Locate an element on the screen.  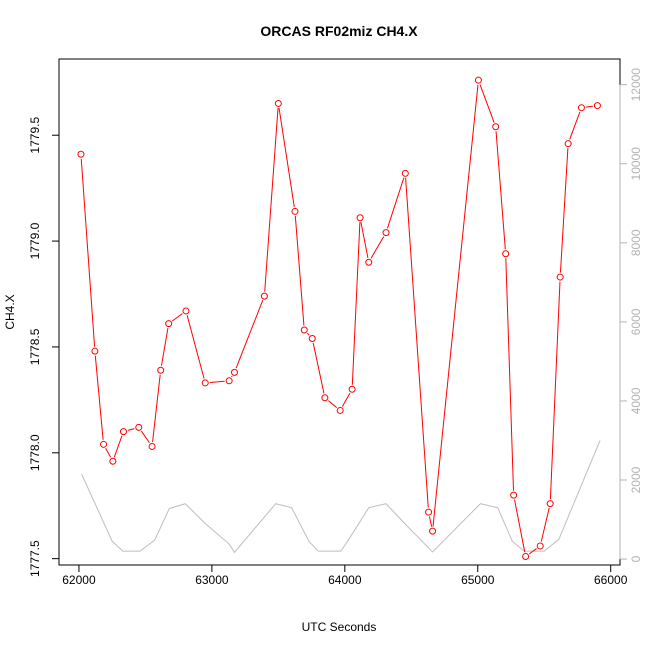
x-tick-label: 64000 is located at coordinates (345, 580).